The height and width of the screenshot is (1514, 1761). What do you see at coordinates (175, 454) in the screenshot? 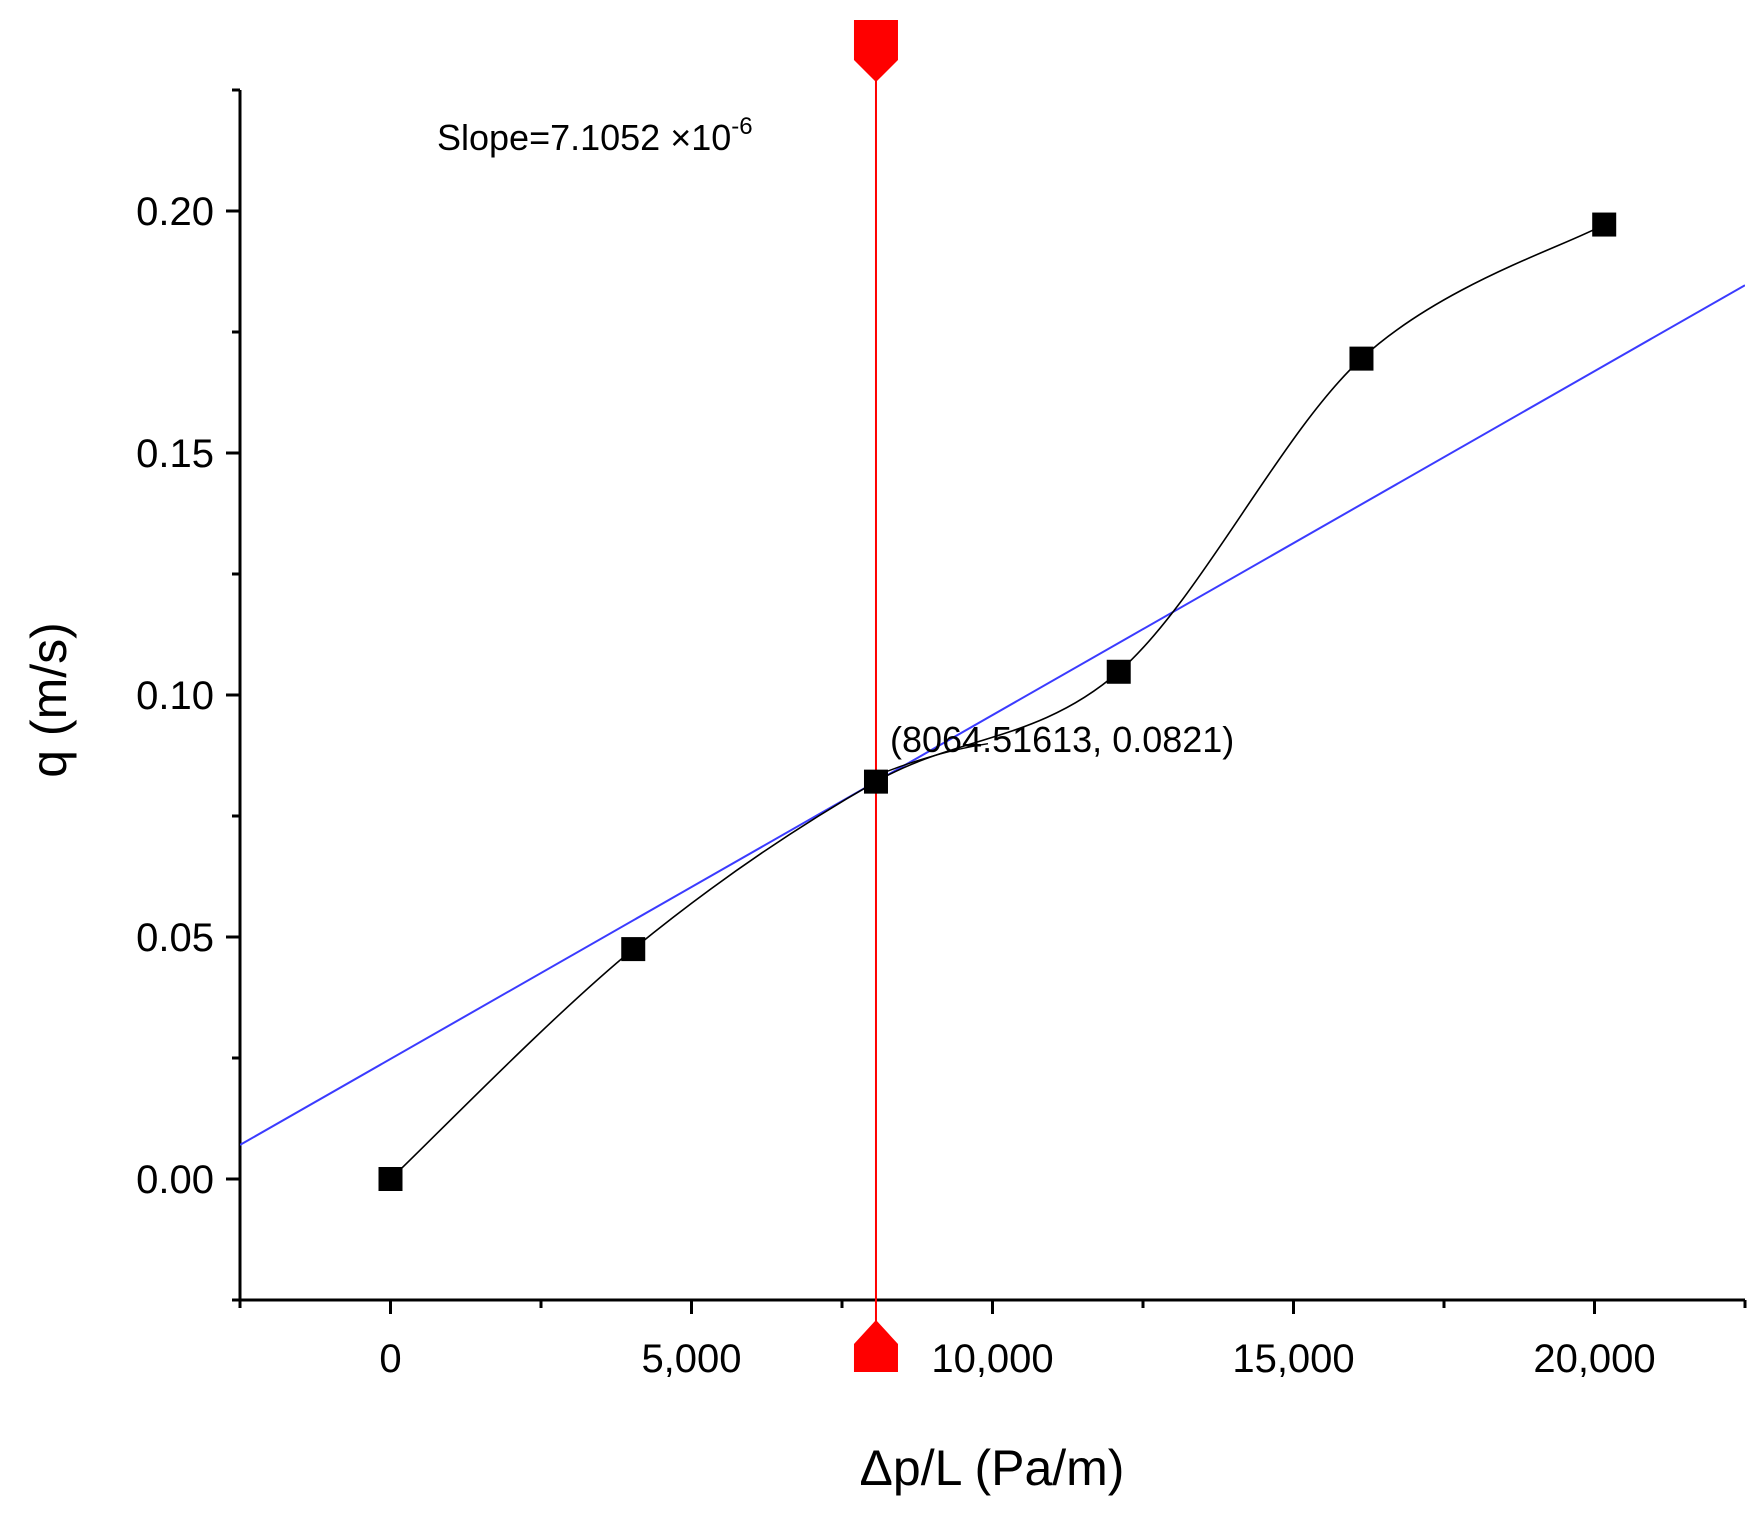
I see `y-tick-label: 0.15` at bounding box center [175, 454].